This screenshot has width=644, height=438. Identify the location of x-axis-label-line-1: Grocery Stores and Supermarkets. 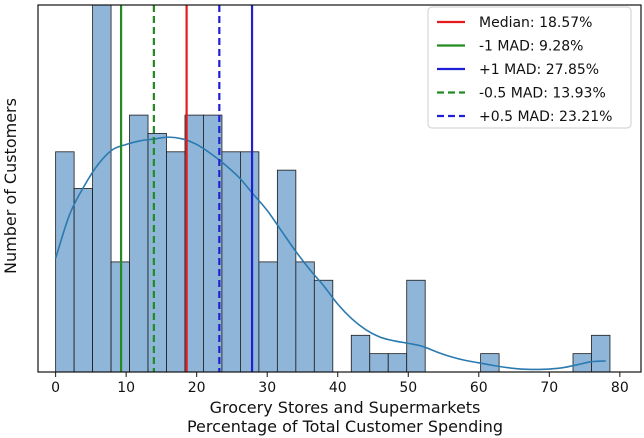
(345, 407).